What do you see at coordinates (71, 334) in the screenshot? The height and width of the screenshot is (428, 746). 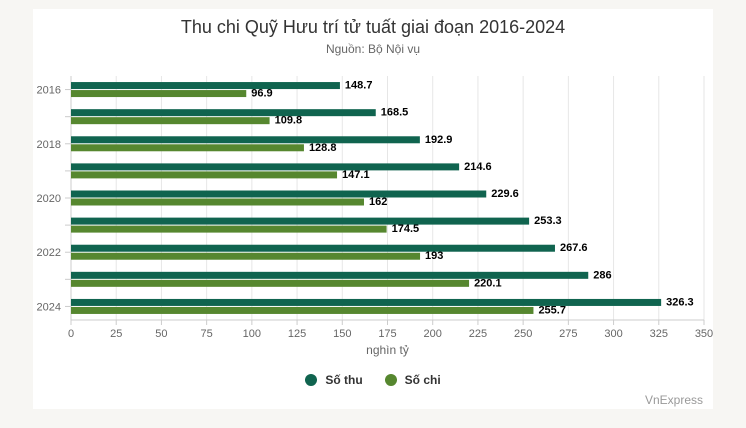 I see `x-tick-label: 0` at bounding box center [71, 334].